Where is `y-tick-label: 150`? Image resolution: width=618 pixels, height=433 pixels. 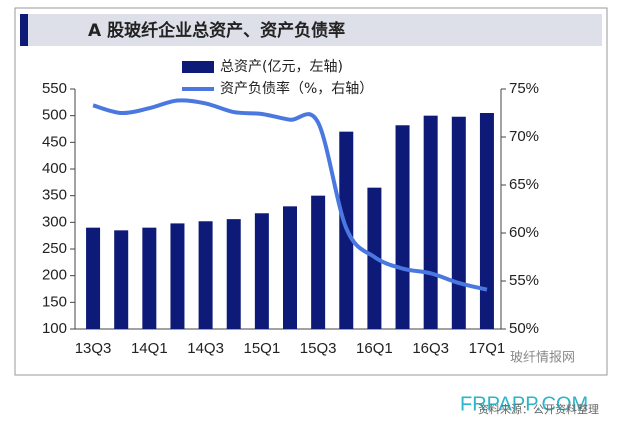
y-tick-label: 150 is located at coordinates (54, 301).